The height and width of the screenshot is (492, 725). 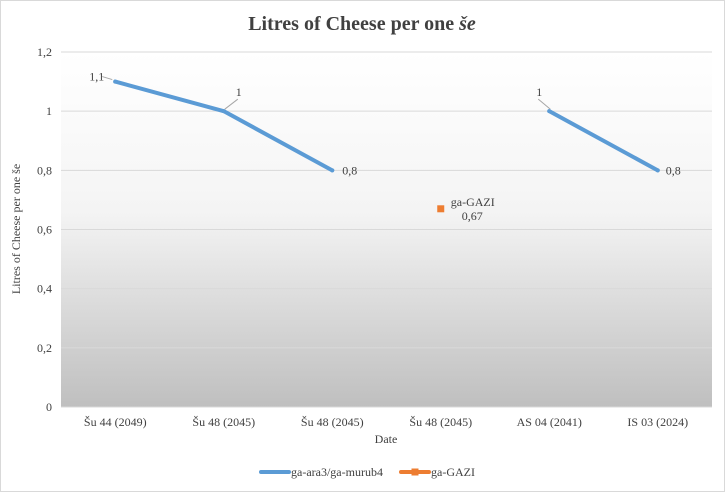 I want to click on legend: ga-ara3/ga-murub4 ga-GAZI, so click(x=367, y=472).